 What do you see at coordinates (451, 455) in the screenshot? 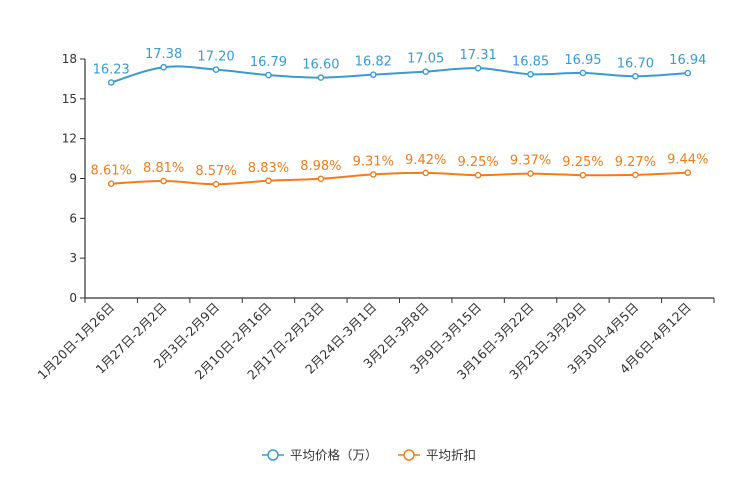
I see `legend-label: 平均折扣` at bounding box center [451, 455].